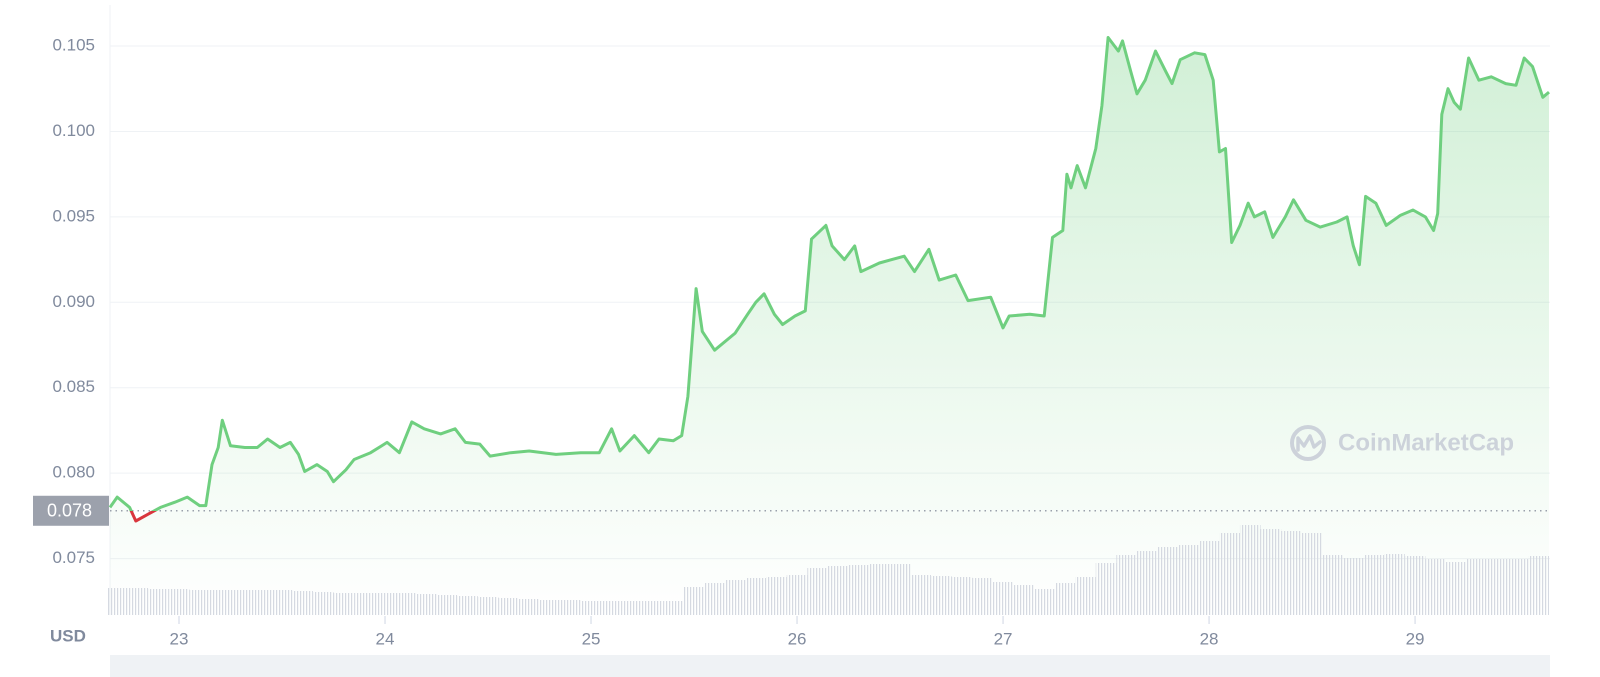 Image resolution: width=1600 pixels, height=677 pixels. What do you see at coordinates (385, 638) in the screenshot?
I see `x-tick-label: 24` at bounding box center [385, 638].